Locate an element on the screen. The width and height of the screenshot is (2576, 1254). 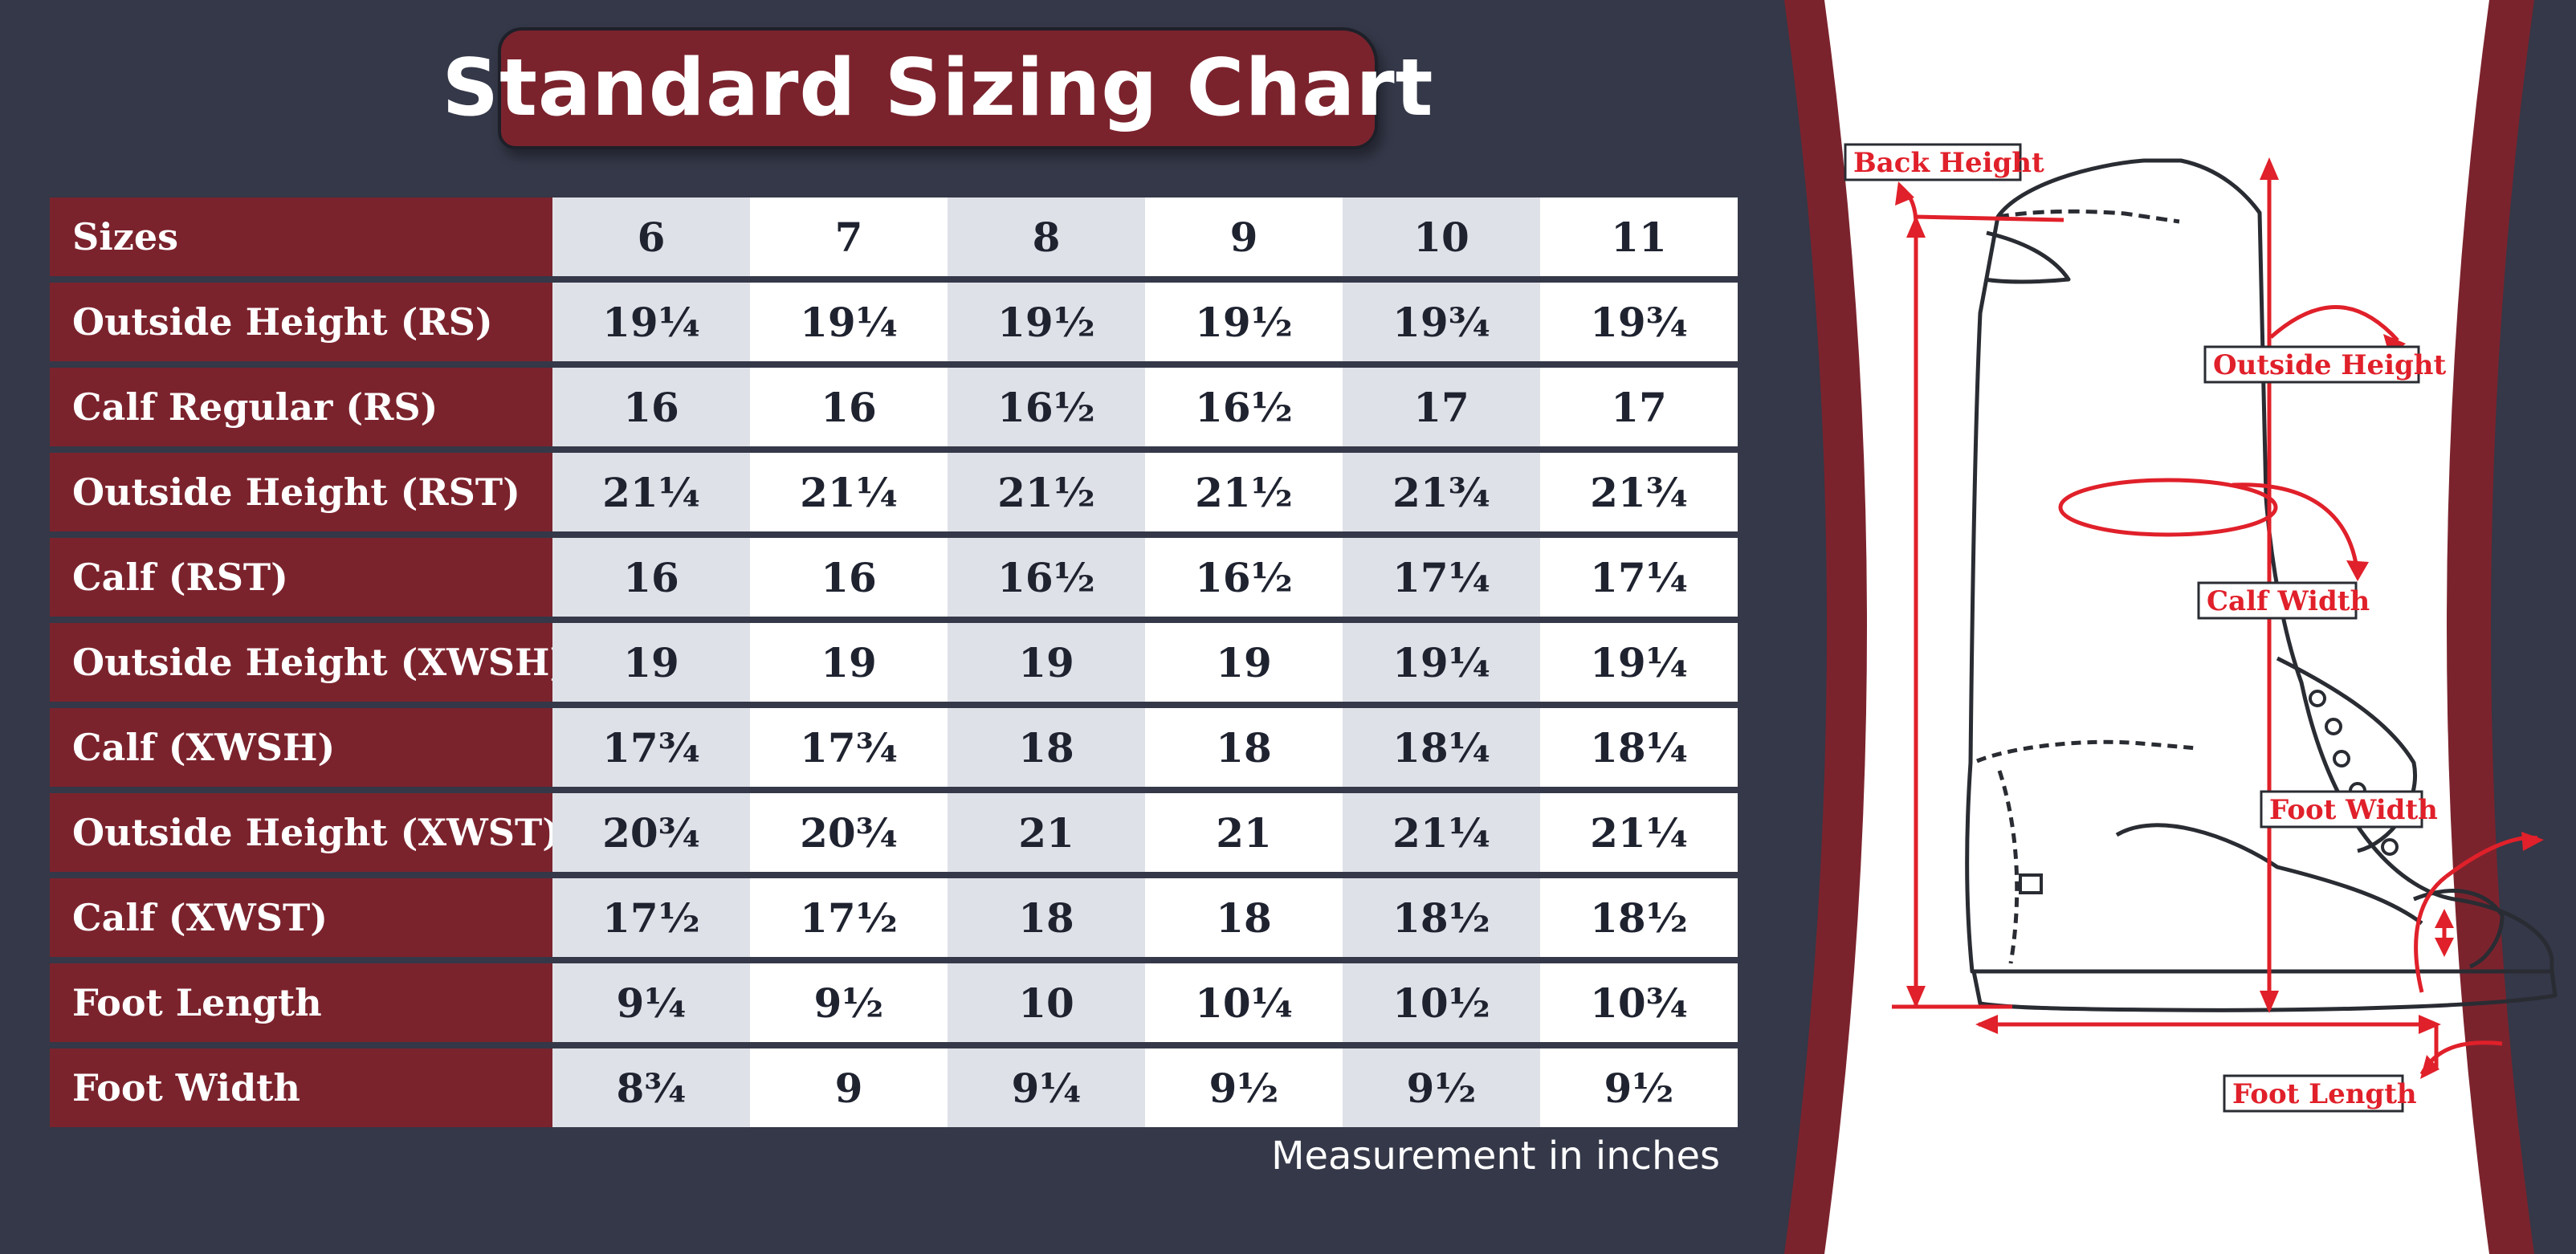
row-label: Calf (RST) is located at coordinates (301, 577).